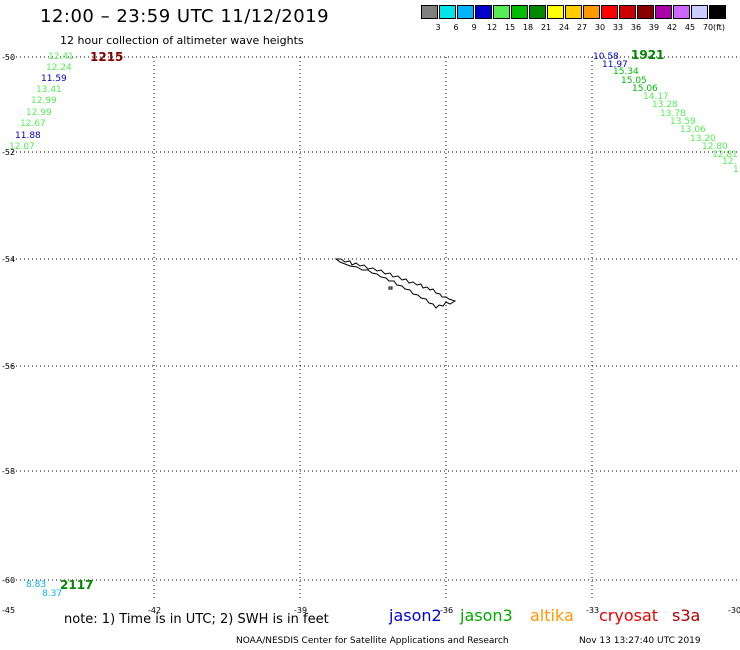  Describe the element at coordinates (486, 615) in the screenshot. I see `satellite-label-jason3: jason3` at that location.